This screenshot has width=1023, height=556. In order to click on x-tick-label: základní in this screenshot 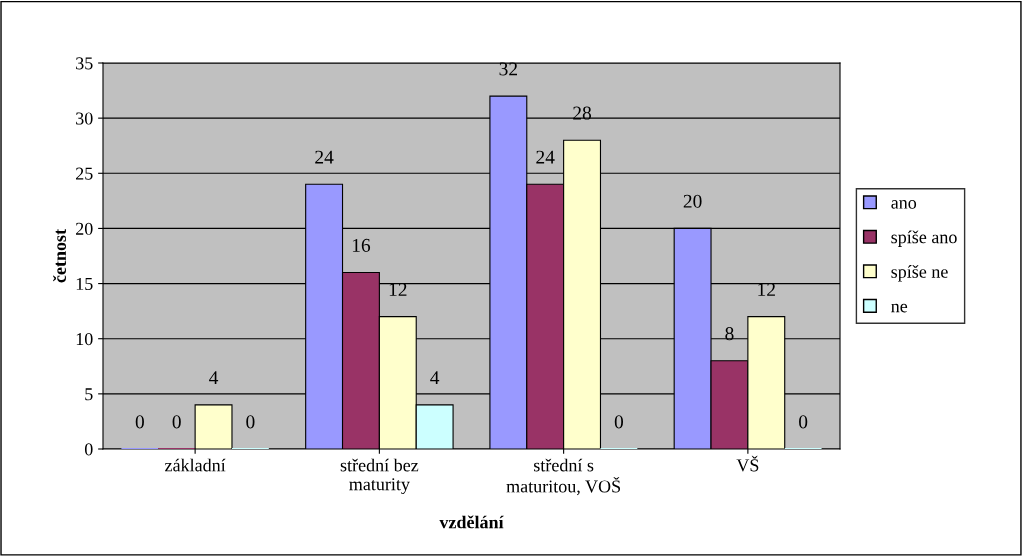, I will do `click(195, 465)`.